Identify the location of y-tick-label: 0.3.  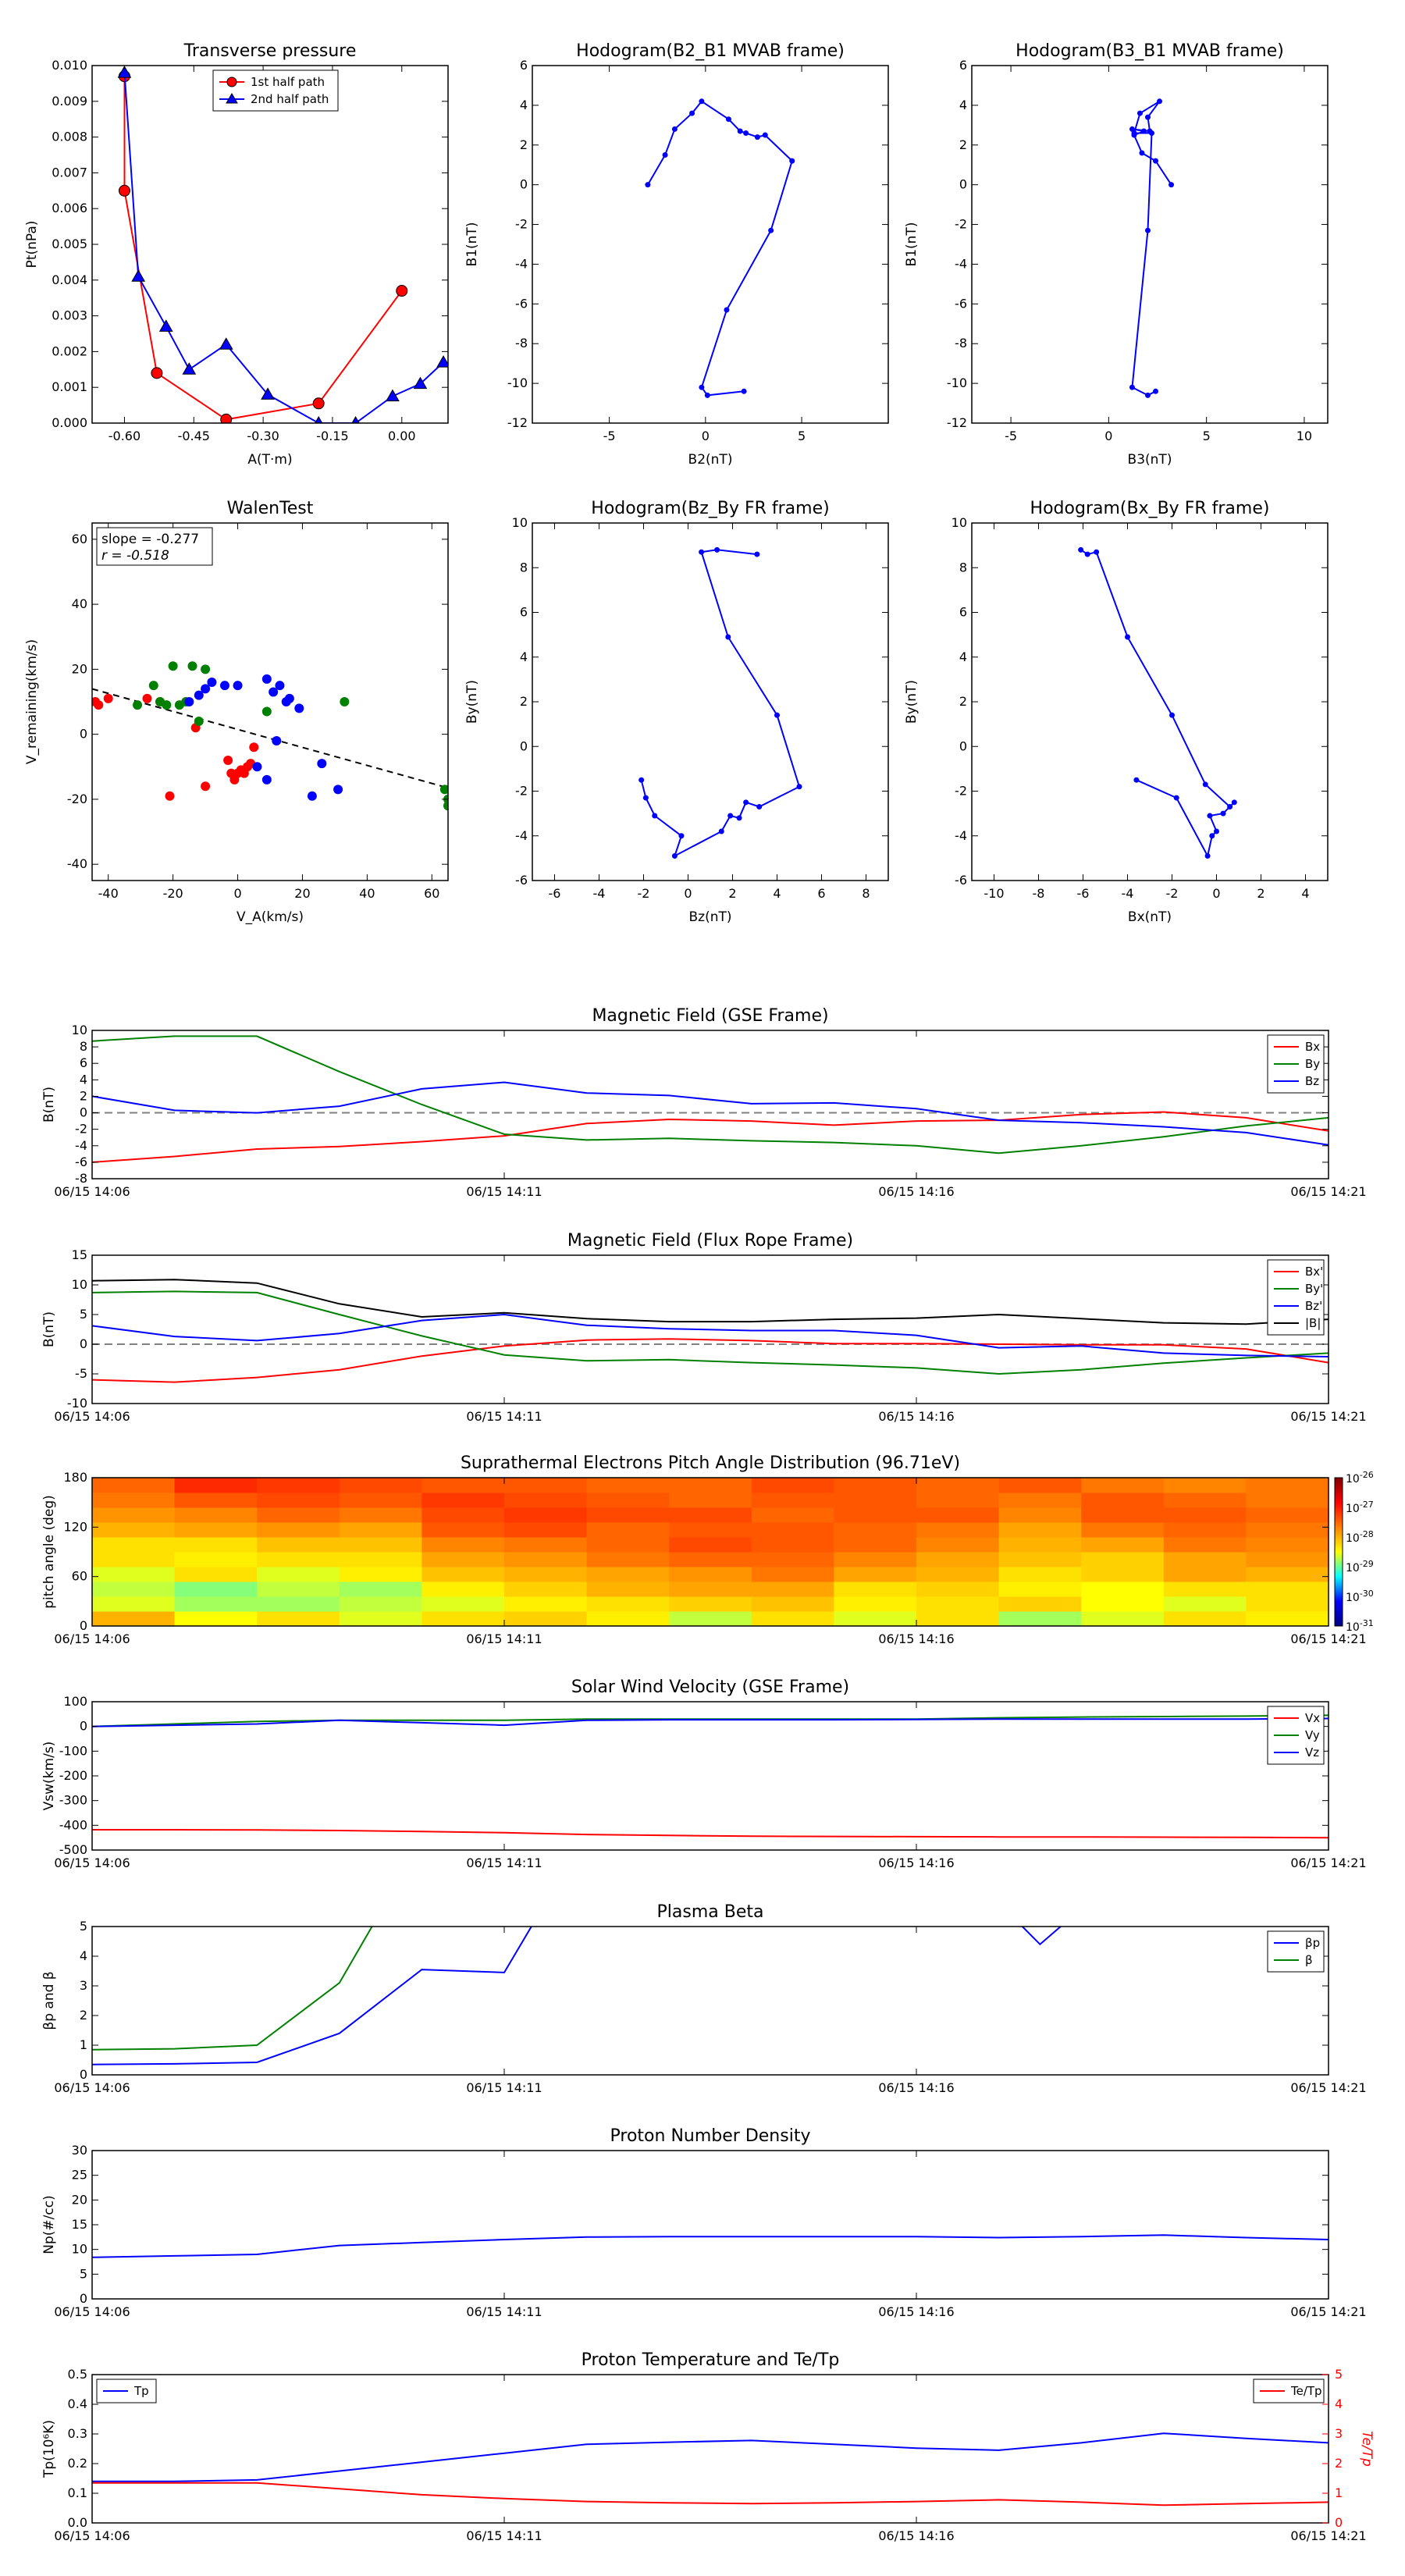
(77, 2433).